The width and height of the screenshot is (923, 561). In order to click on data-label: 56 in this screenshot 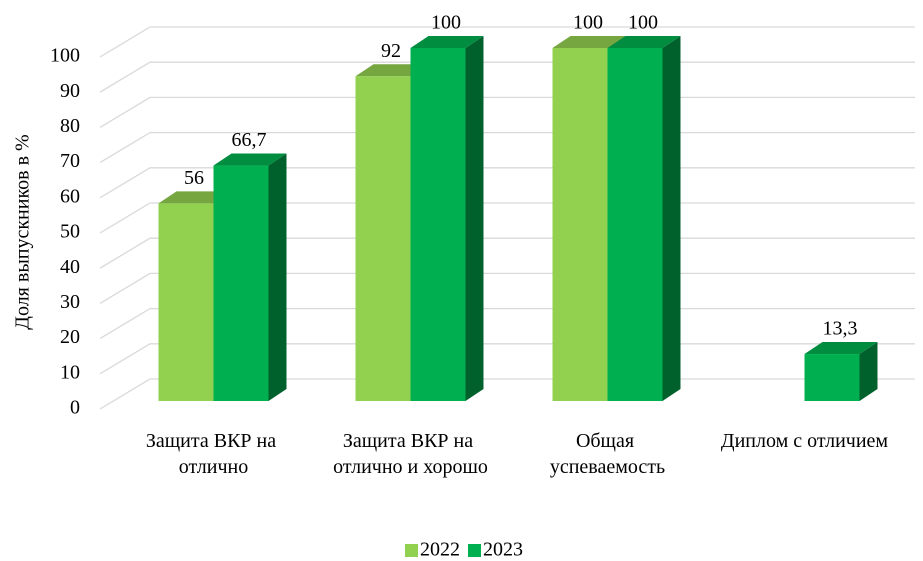, I will do `click(194, 178)`.